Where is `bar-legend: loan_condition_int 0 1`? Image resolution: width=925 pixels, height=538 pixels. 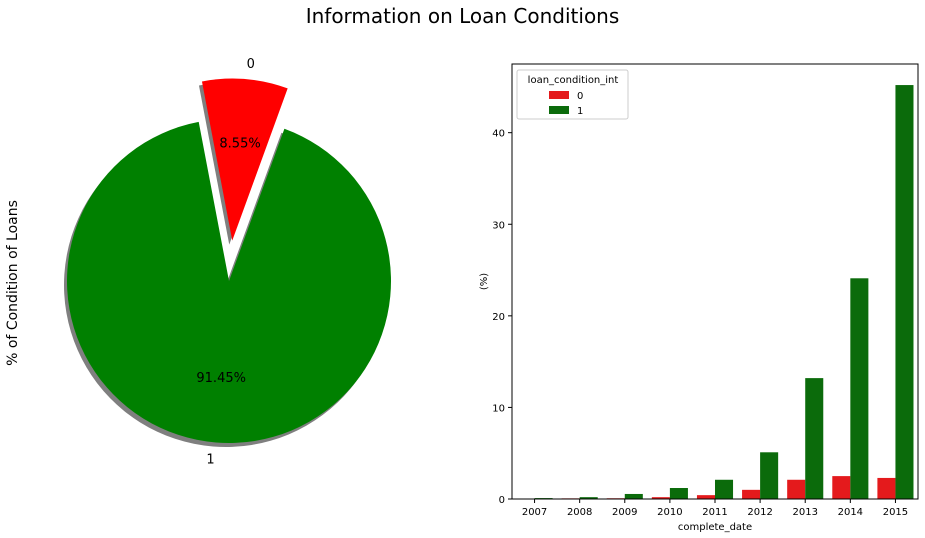 bar-legend: loan_condition_int 0 1 is located at coordinates (572, 94).